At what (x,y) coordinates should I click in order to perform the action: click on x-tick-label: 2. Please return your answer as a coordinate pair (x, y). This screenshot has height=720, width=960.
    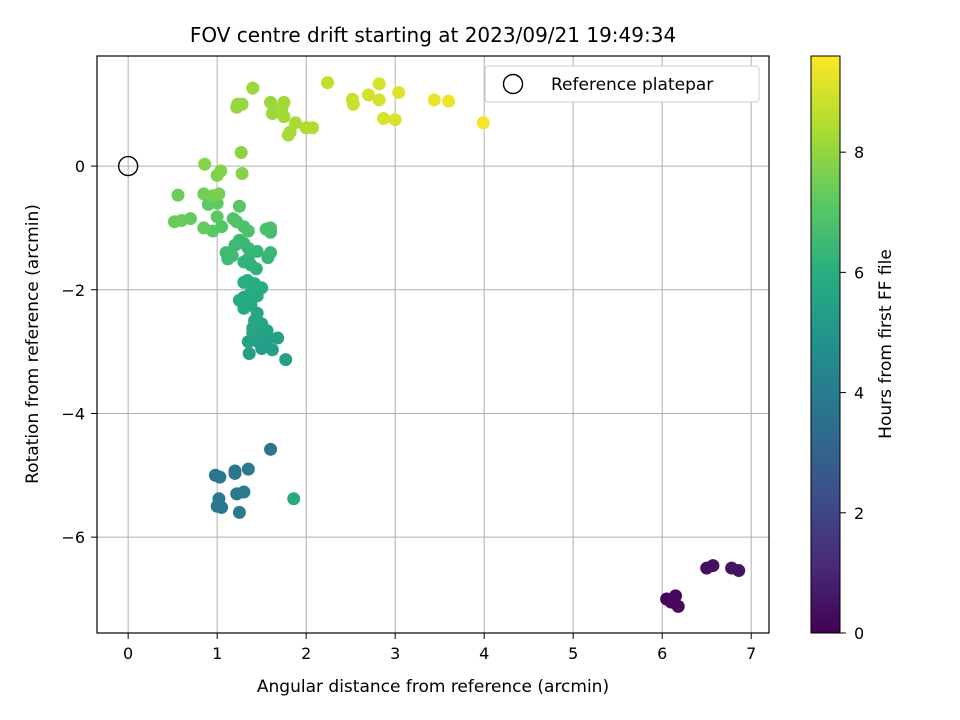
    Looking at the image, I should click on (306, 653).